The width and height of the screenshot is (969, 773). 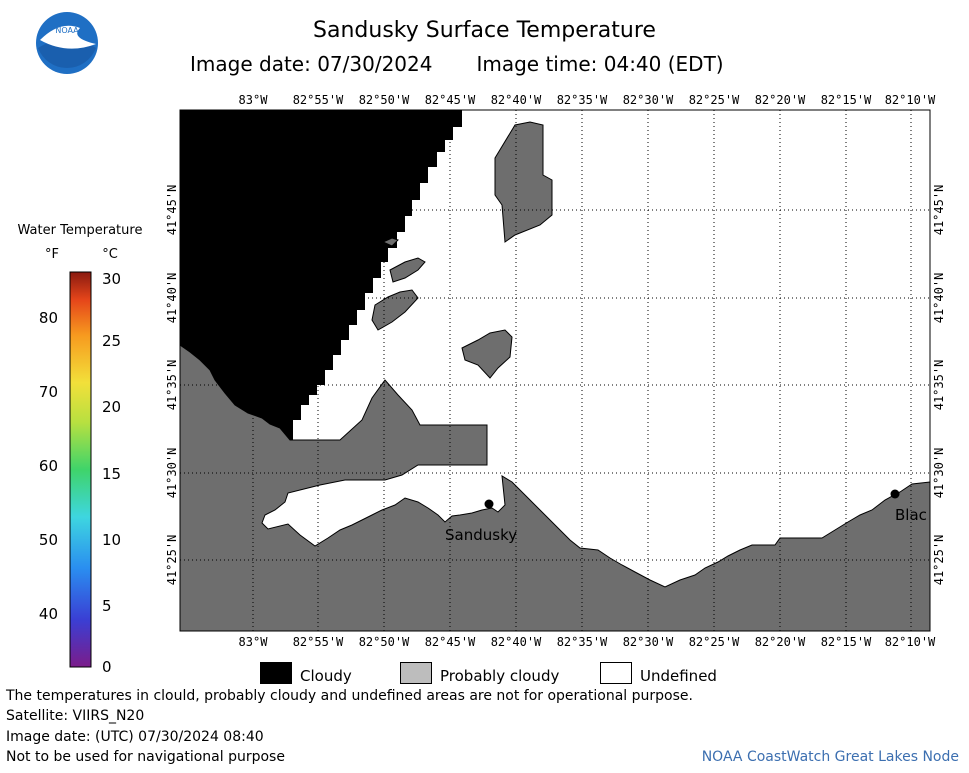 I want to click on left-lat-labels: 41°45'N 41°40'N 41°35'N 41°30'N 41°25'N, so click(x=172, y=385).